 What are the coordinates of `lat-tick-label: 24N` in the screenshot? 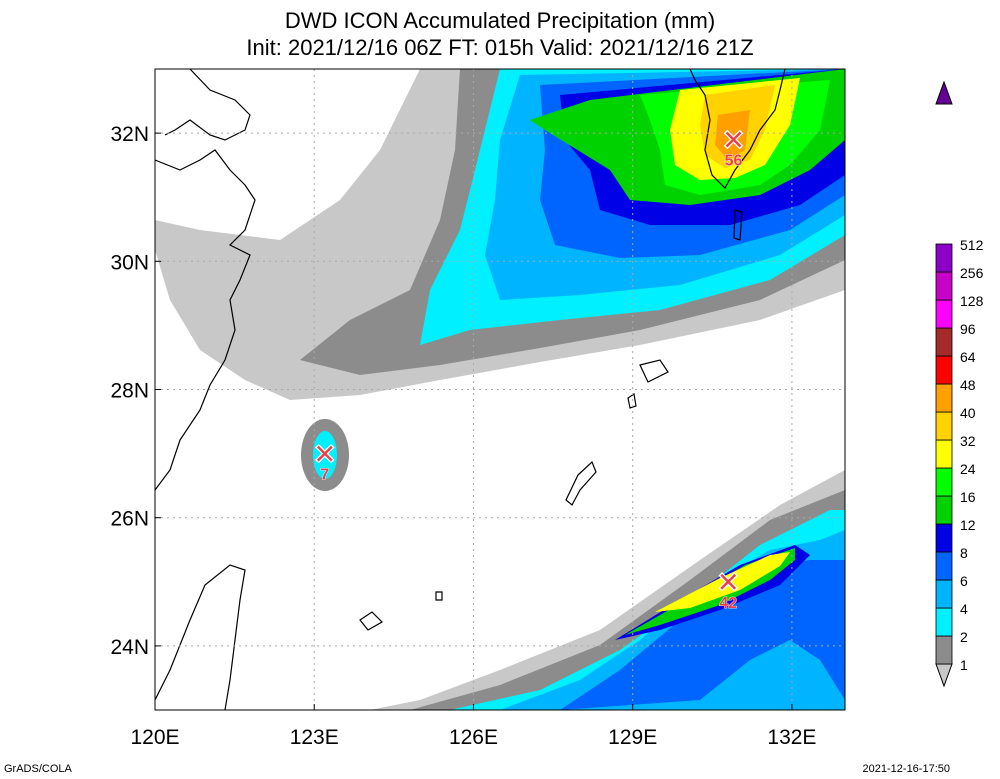 It's located at (129, 647).